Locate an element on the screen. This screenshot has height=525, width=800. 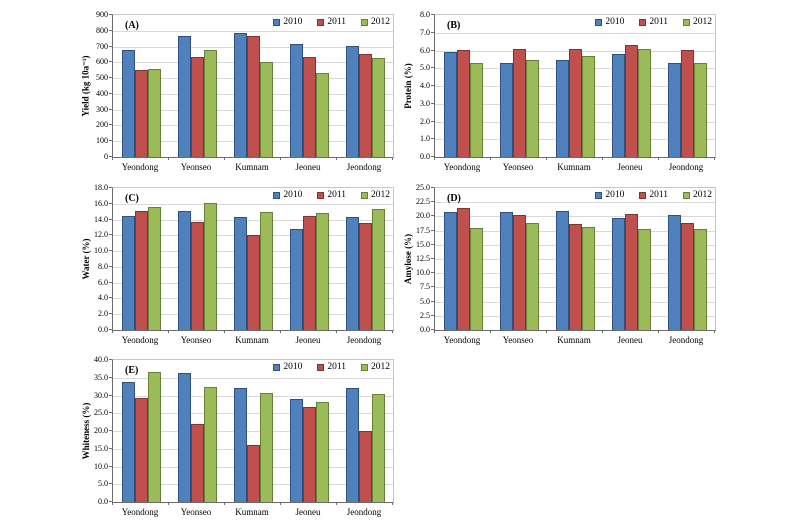
y-axis-title: Water (%) is located at coordinates (86, 259).